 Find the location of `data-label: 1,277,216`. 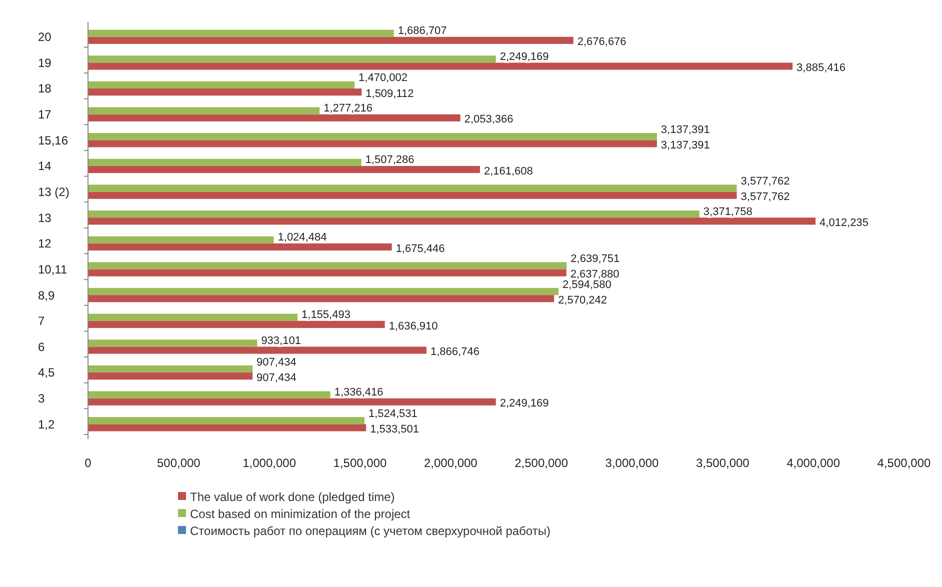

data-label: 1,277,216 is located at coordinates (348, 108).